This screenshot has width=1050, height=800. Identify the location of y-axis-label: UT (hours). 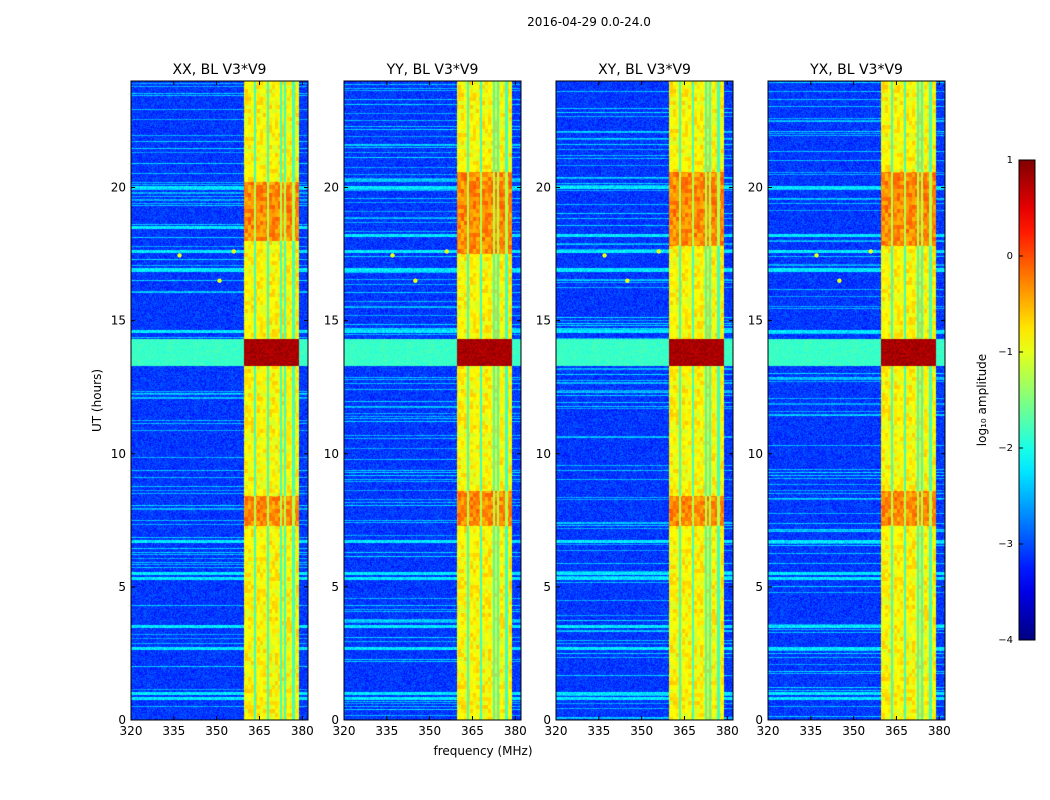
(97, 400).